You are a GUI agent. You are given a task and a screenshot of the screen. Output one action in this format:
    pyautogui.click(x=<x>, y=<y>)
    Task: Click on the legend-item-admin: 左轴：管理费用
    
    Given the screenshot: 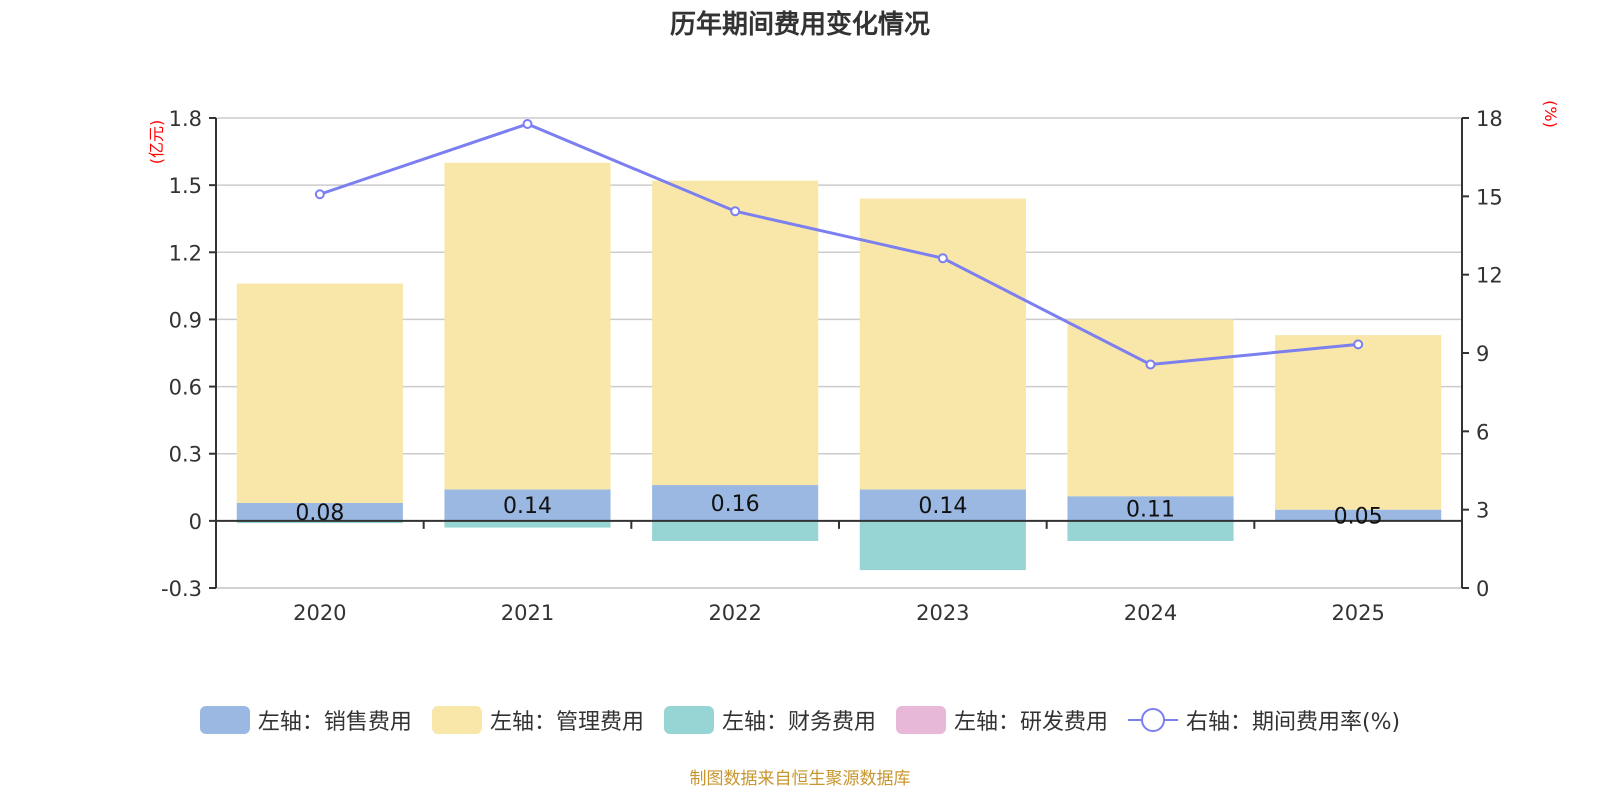 What is the action you would take?
    pyautogui.click(x=537, y=720)
    